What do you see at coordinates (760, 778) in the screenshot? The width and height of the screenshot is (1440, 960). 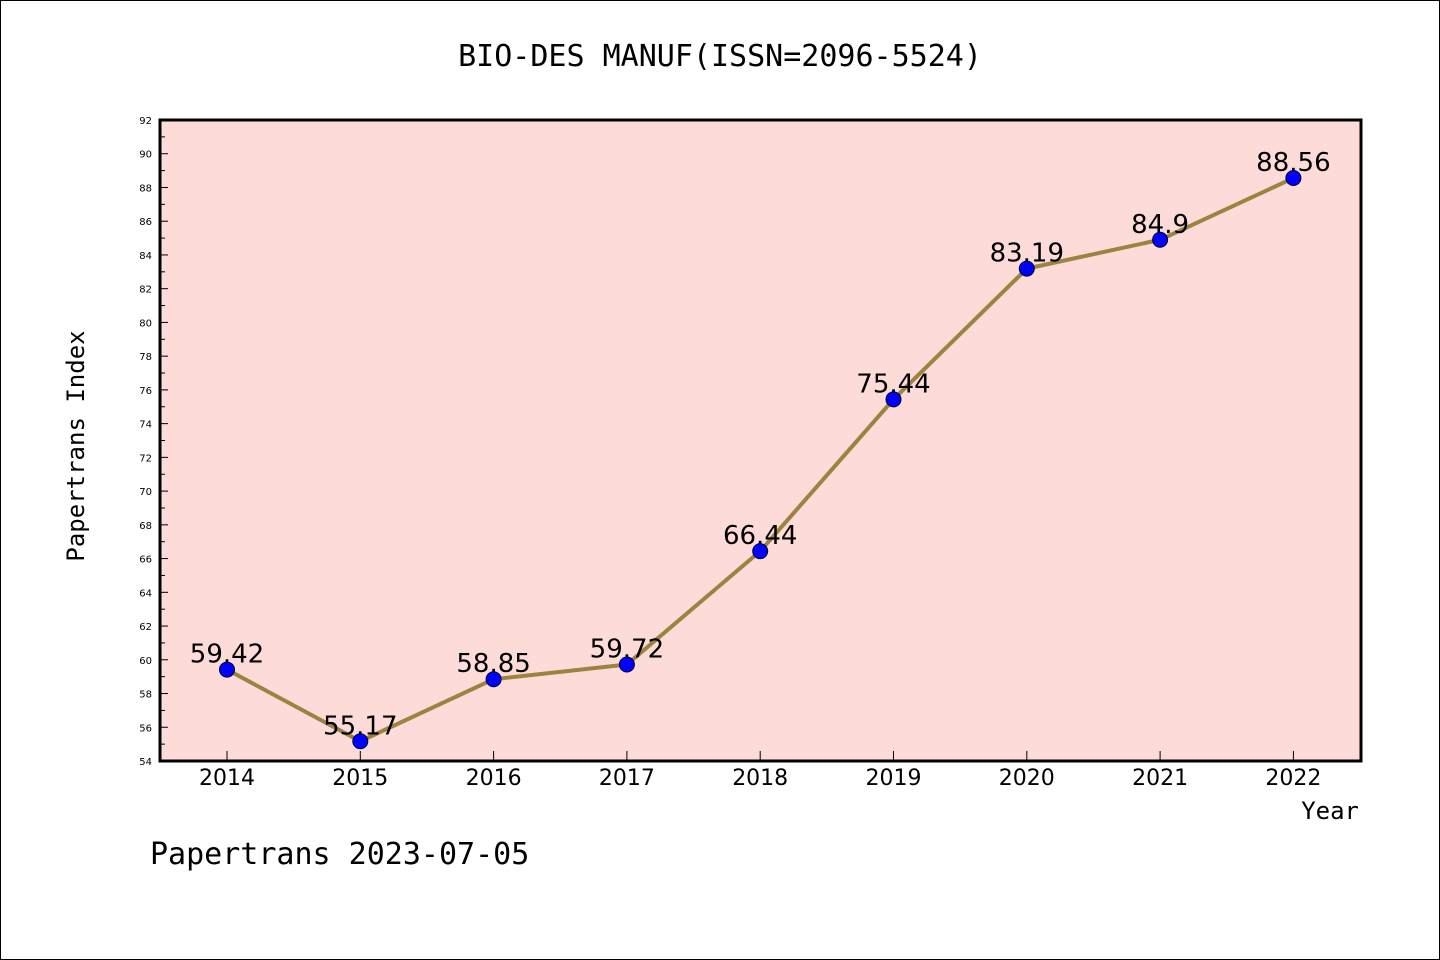 I see `x-tick-label: 2018` at bounding box center [760, 778].